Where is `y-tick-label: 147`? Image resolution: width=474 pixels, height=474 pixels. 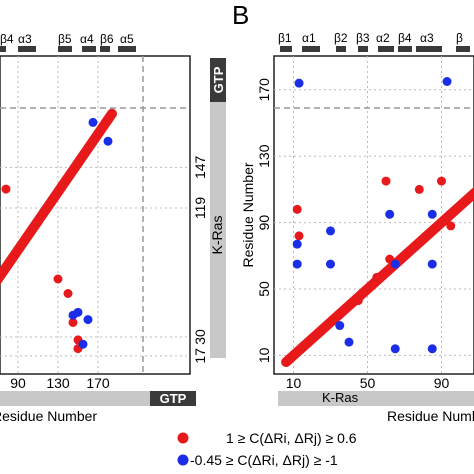 y-tick-label: 147 is located at coordinates (200, 167).